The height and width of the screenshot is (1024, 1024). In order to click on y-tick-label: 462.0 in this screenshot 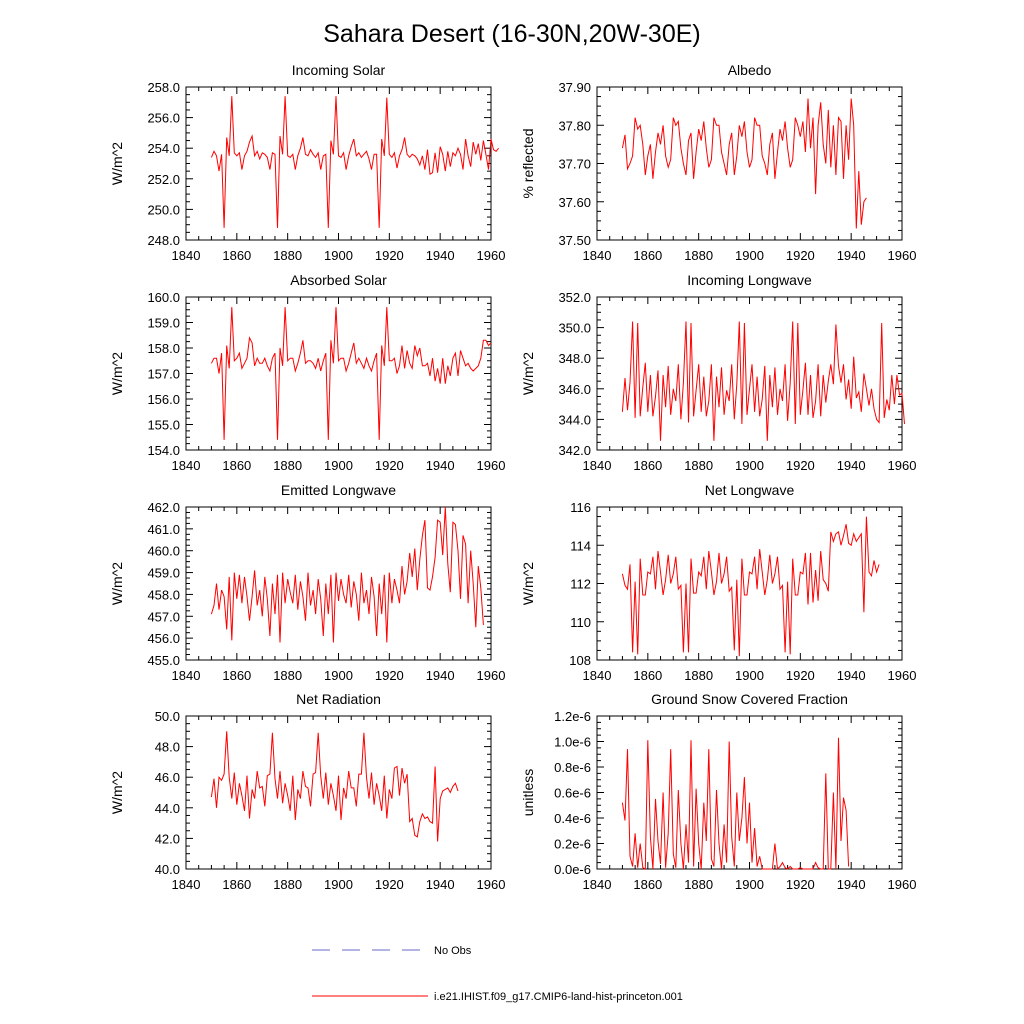, I will do `click(163, 507)`.